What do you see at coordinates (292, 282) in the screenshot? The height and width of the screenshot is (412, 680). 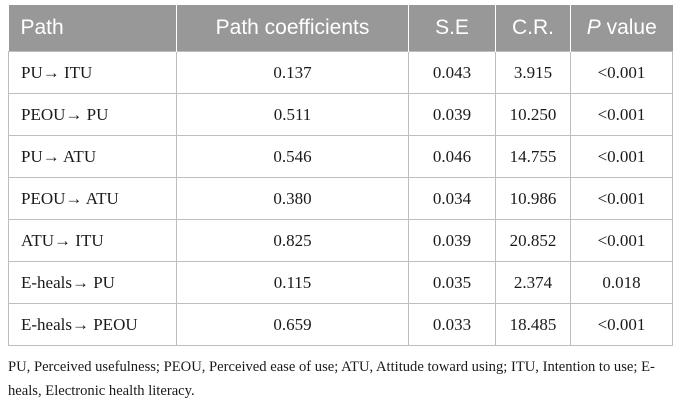 I see `cell-coefficient: 0.115` at bounding box center [292, 282].